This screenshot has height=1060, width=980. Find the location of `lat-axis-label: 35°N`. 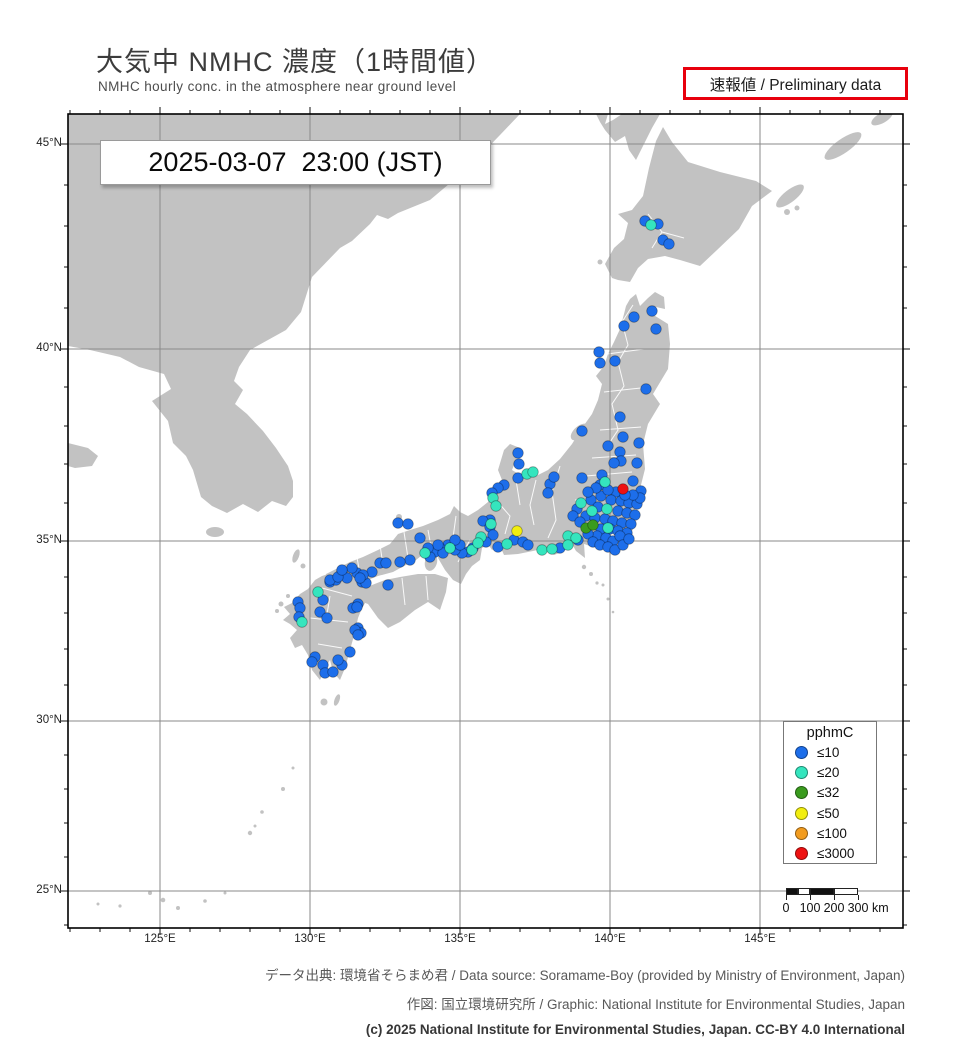

lat-axis-label: 35°N is located at coordinates (49, 540).